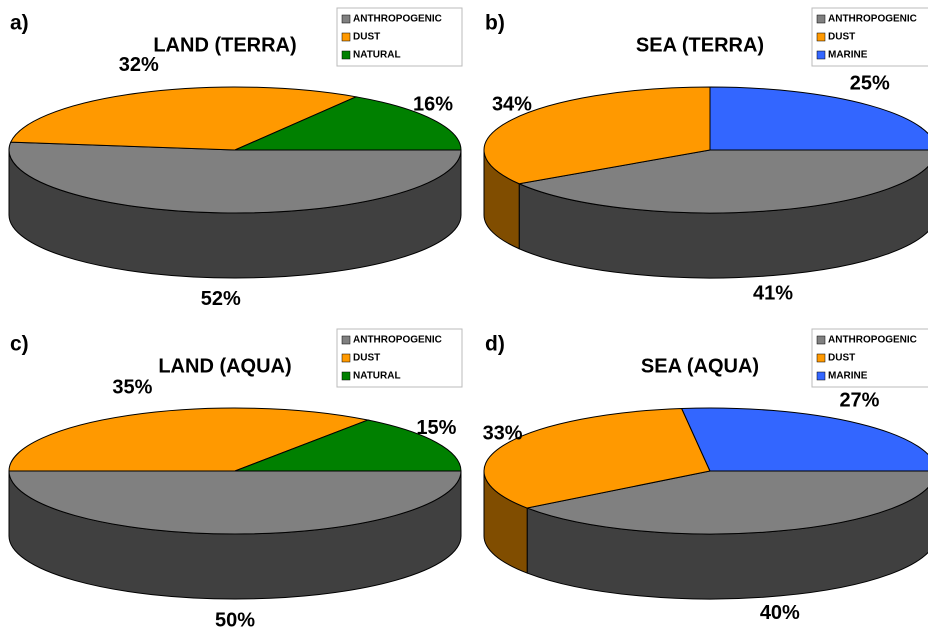 This screenshot has width=928, height=642. I want to click on panel-label: c), so click(19, 344).